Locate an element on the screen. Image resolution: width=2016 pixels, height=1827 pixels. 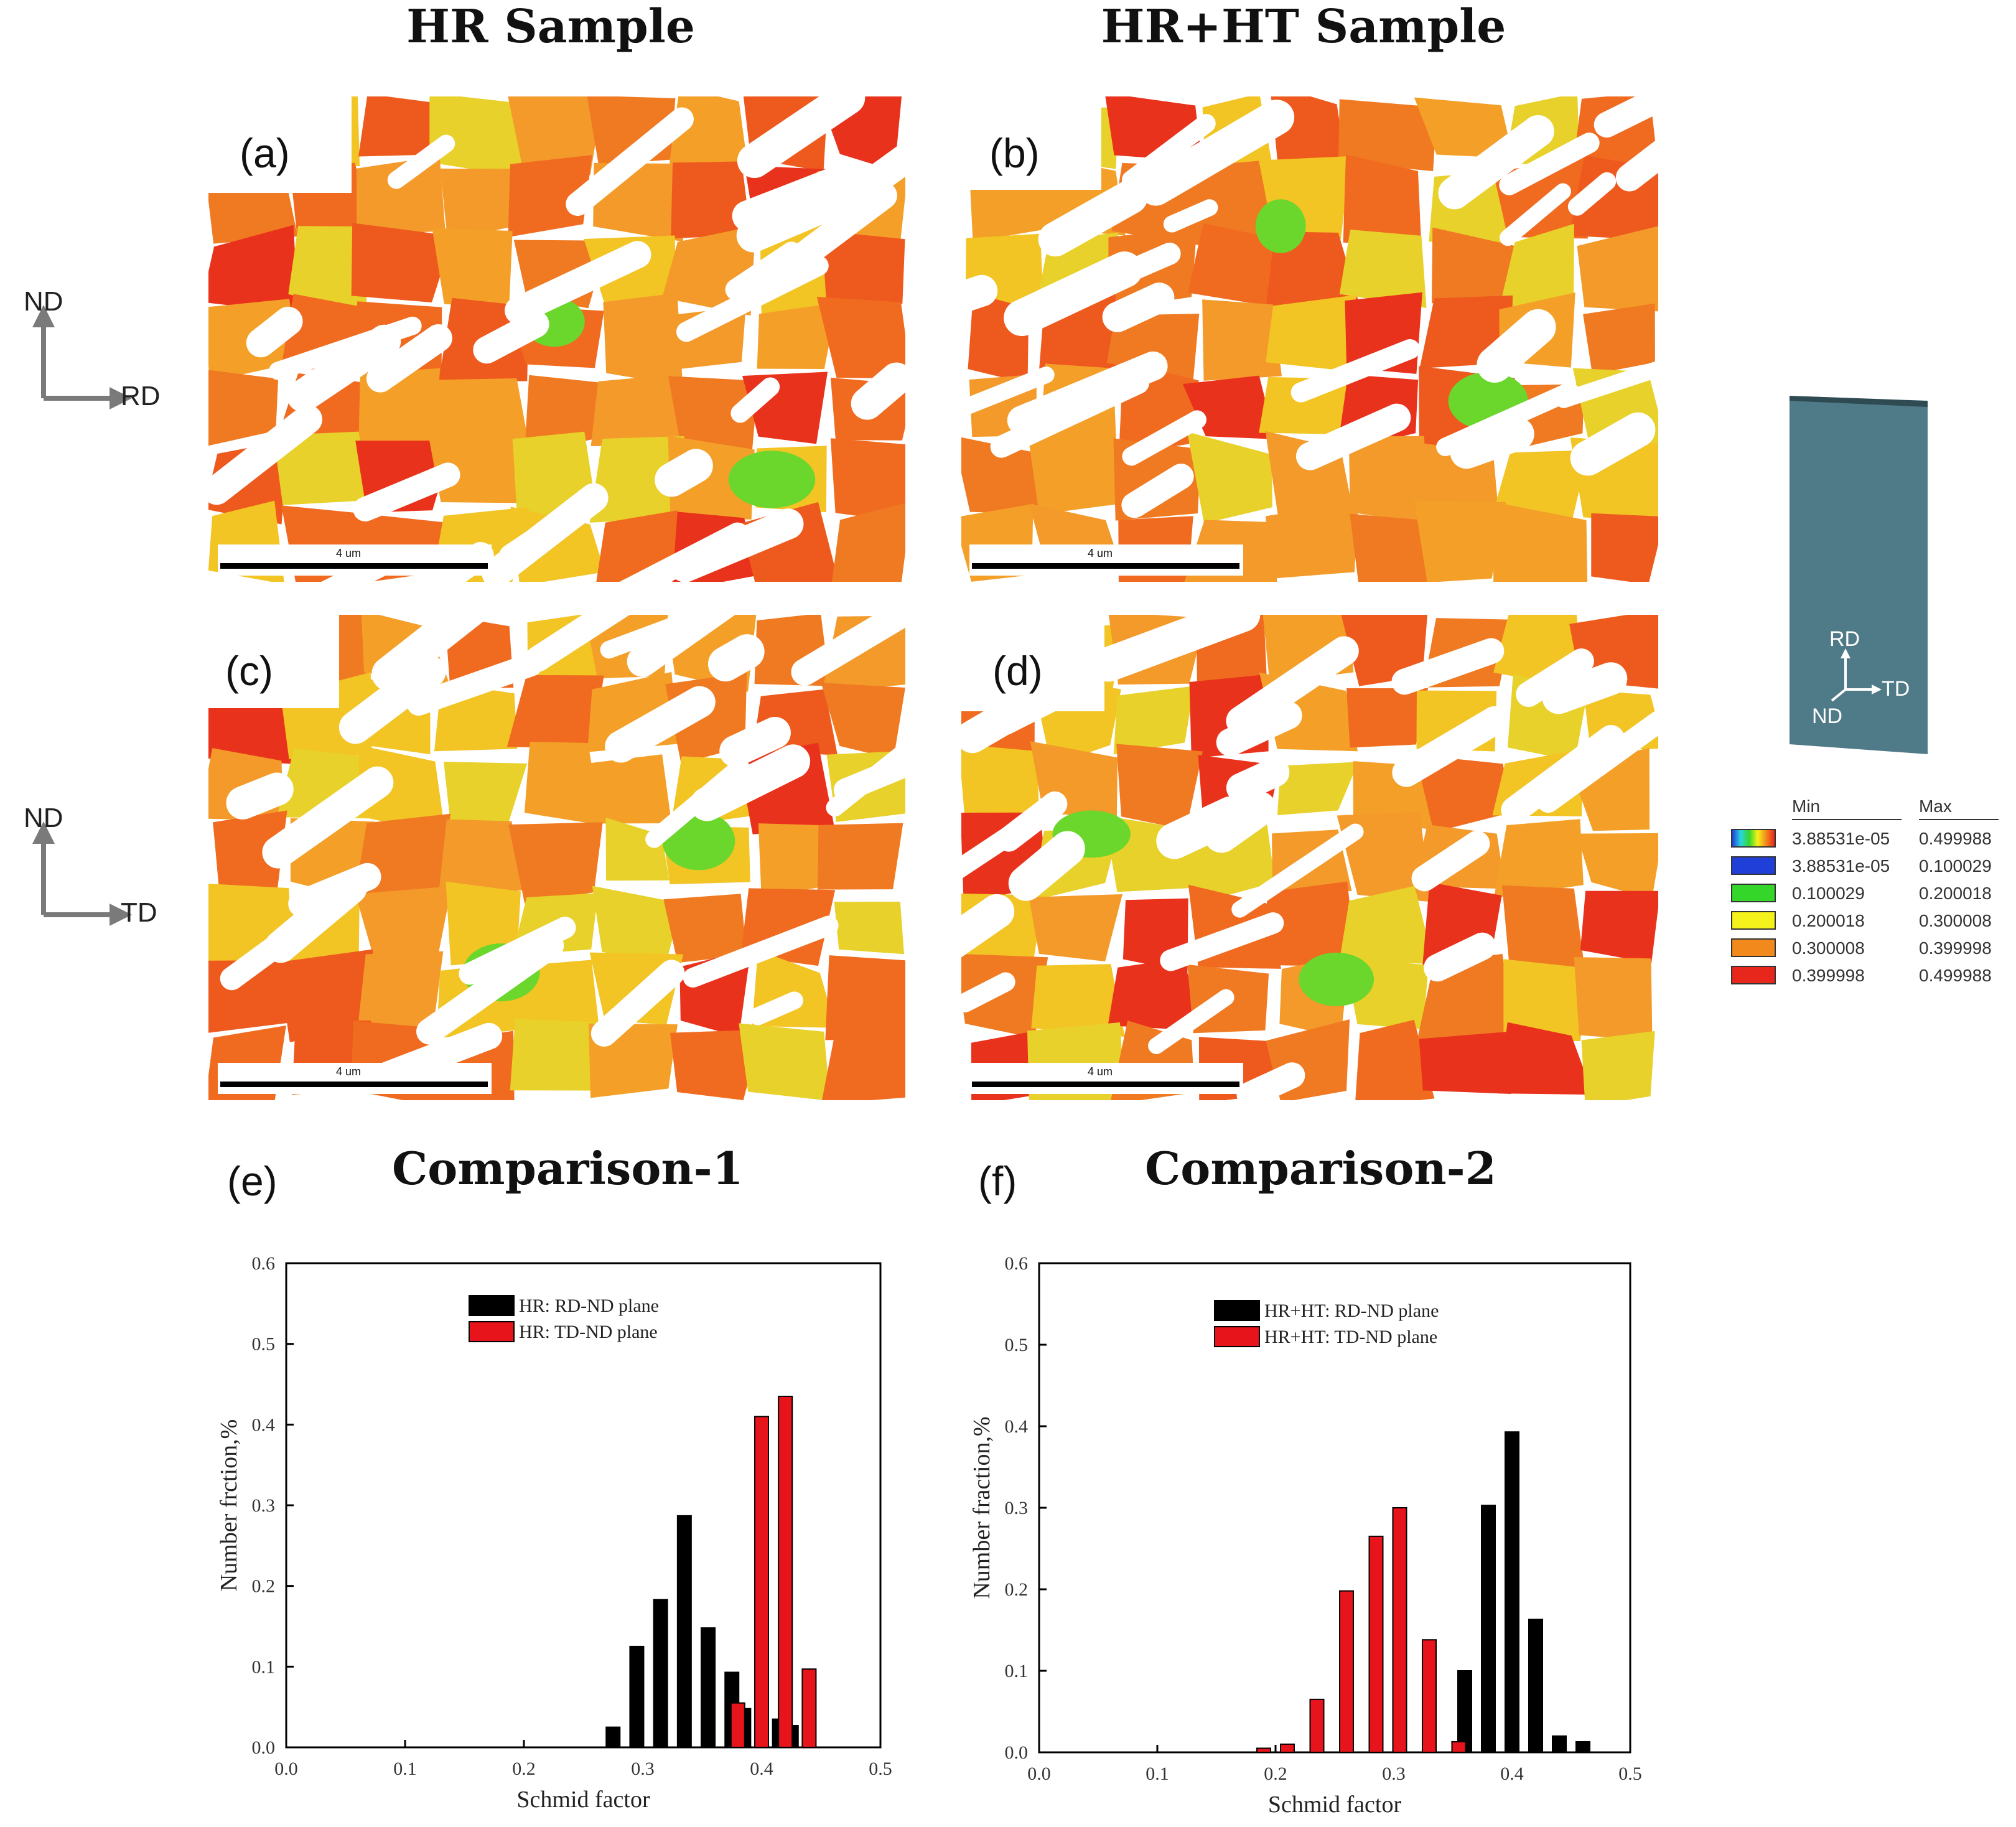
label-bg-b is located at coordinates (1031, 143).